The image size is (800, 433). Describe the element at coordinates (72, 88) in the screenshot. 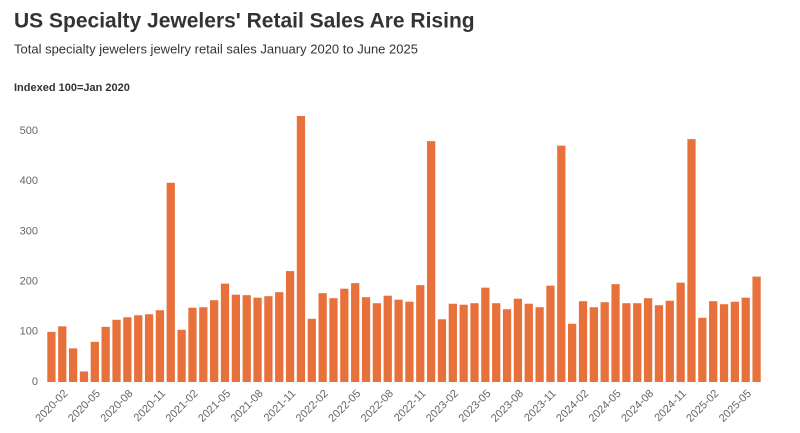

I see `y-axis-label: Indexed 100=Jan 2020` at that location.